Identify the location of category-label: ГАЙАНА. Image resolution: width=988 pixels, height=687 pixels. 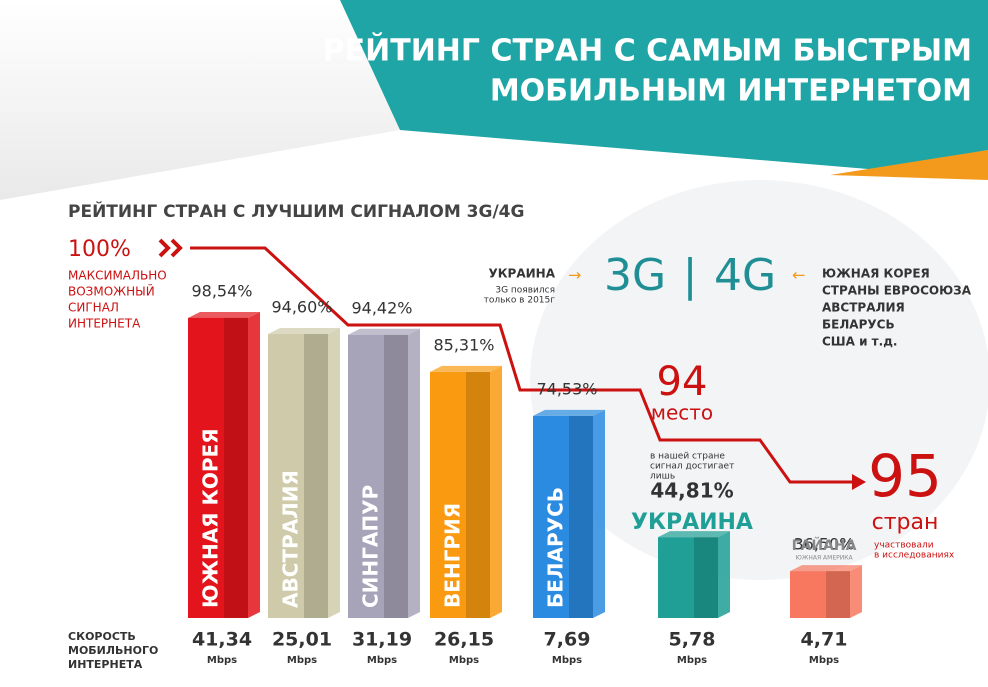
(824, 545).